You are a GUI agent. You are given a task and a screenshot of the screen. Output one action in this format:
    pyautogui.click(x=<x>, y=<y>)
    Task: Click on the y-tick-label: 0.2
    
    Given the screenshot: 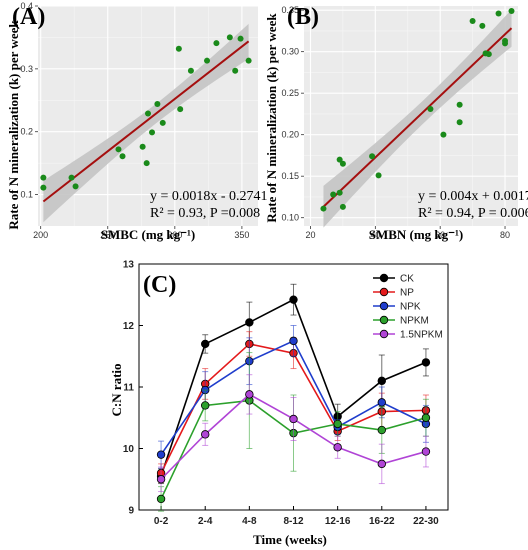 What is the action you would take?
    pyautogui.click(x=26, y=132)
    